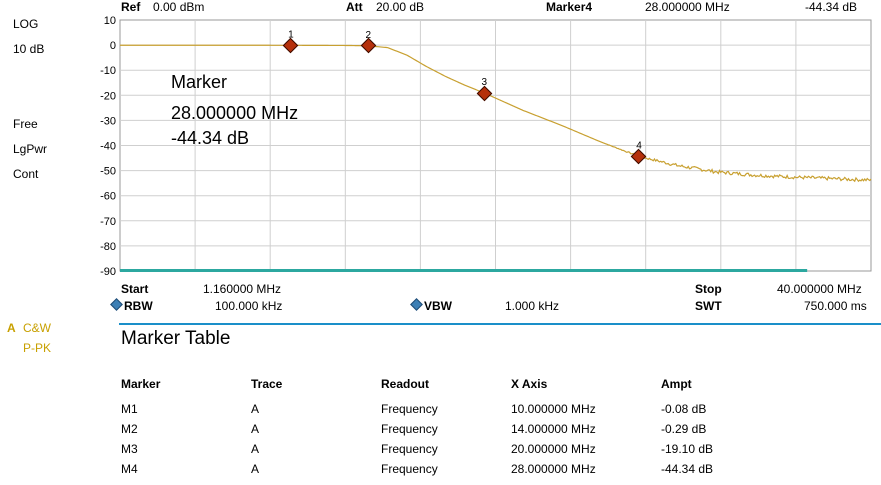 The height and width of the screenshot is (485, 881). What do you see at coordinates (405, 384) in the screenshot?
I see `table-header-readout: Readout` at bounding box center [405, 384].